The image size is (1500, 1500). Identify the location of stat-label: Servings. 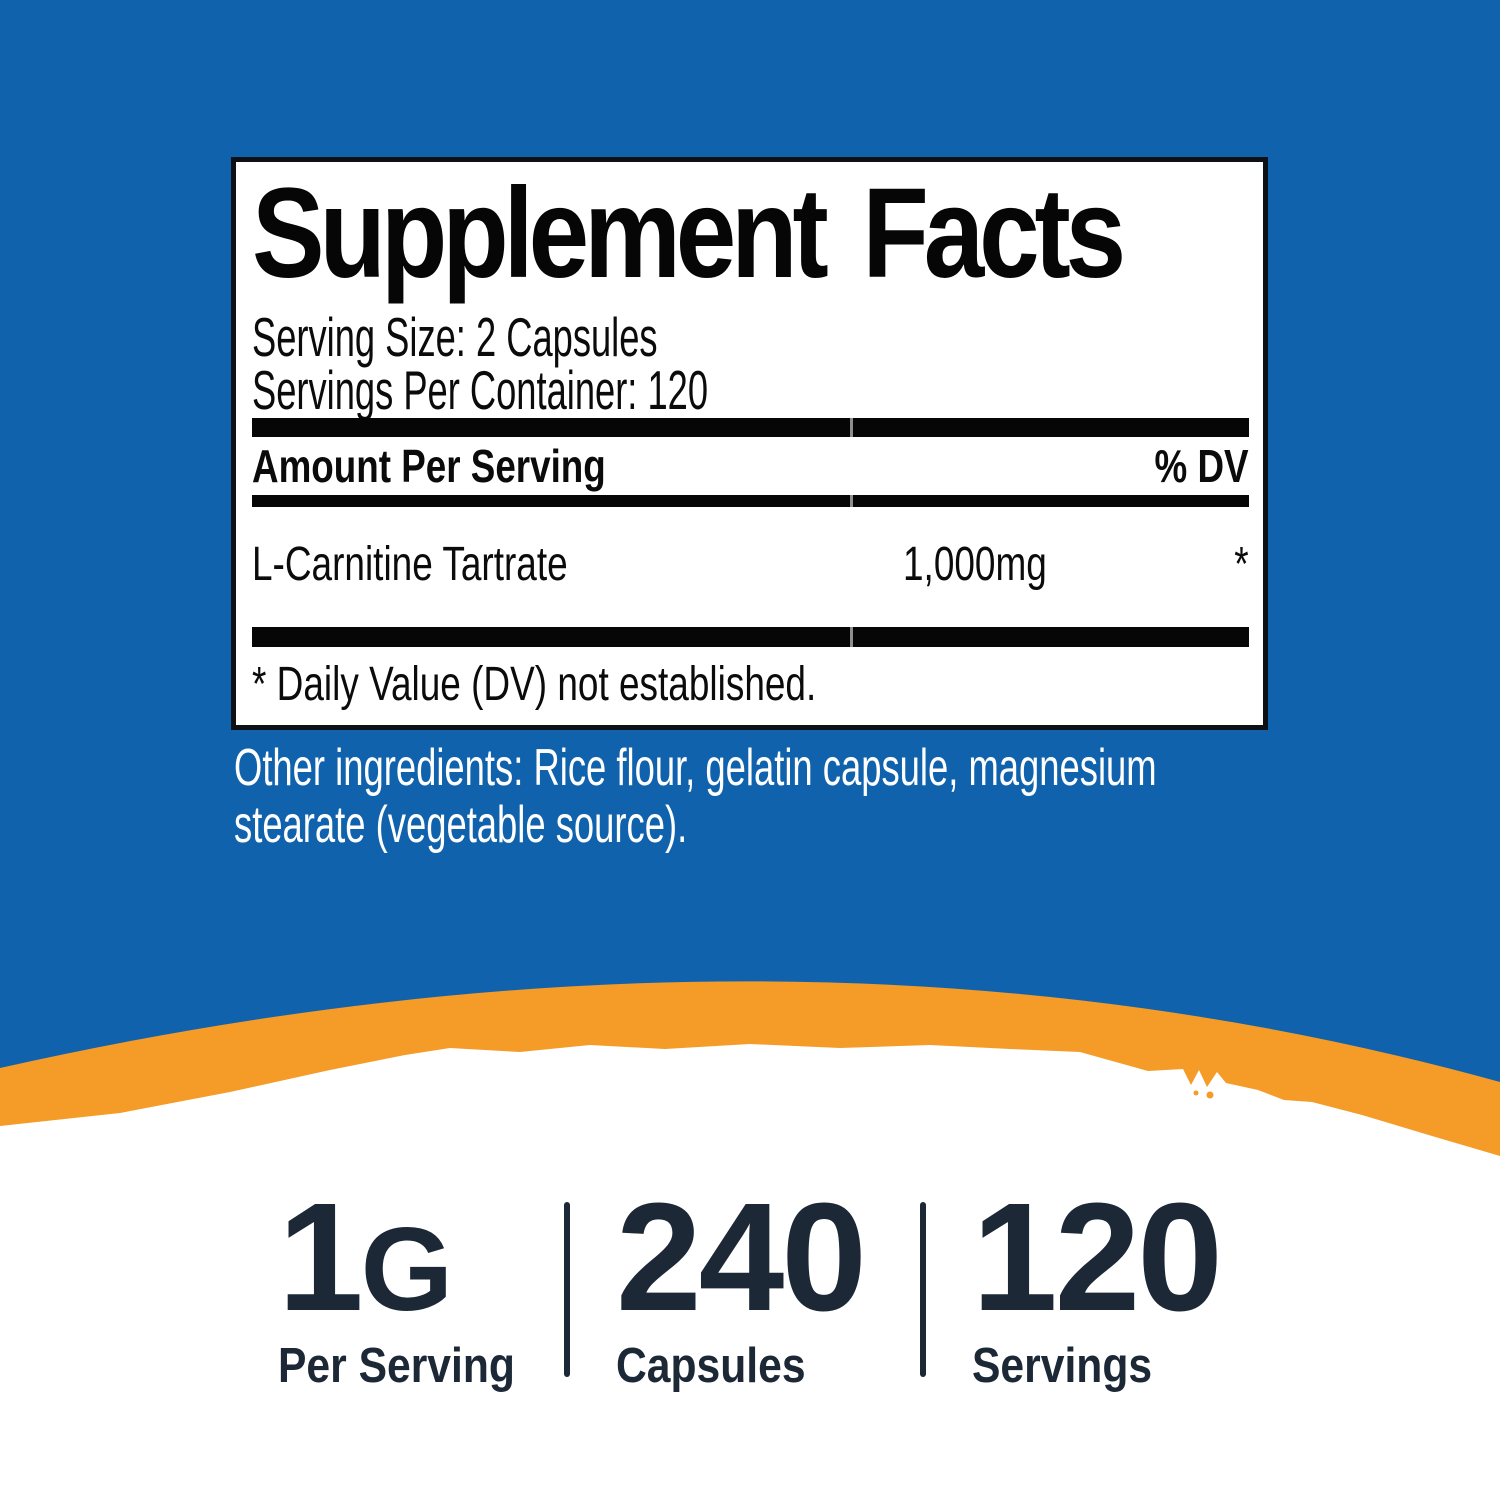
(1062, 1366).